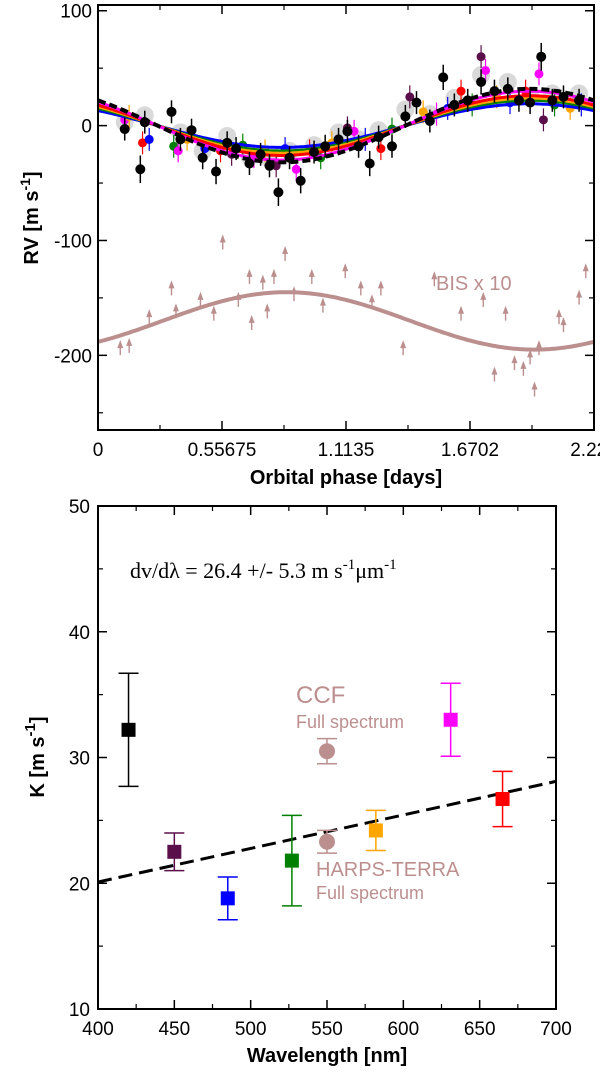 The height and width of the screenshot is (1074, 600). I want to click on bottom-x-tick-label: 550, so click(327, 1029).